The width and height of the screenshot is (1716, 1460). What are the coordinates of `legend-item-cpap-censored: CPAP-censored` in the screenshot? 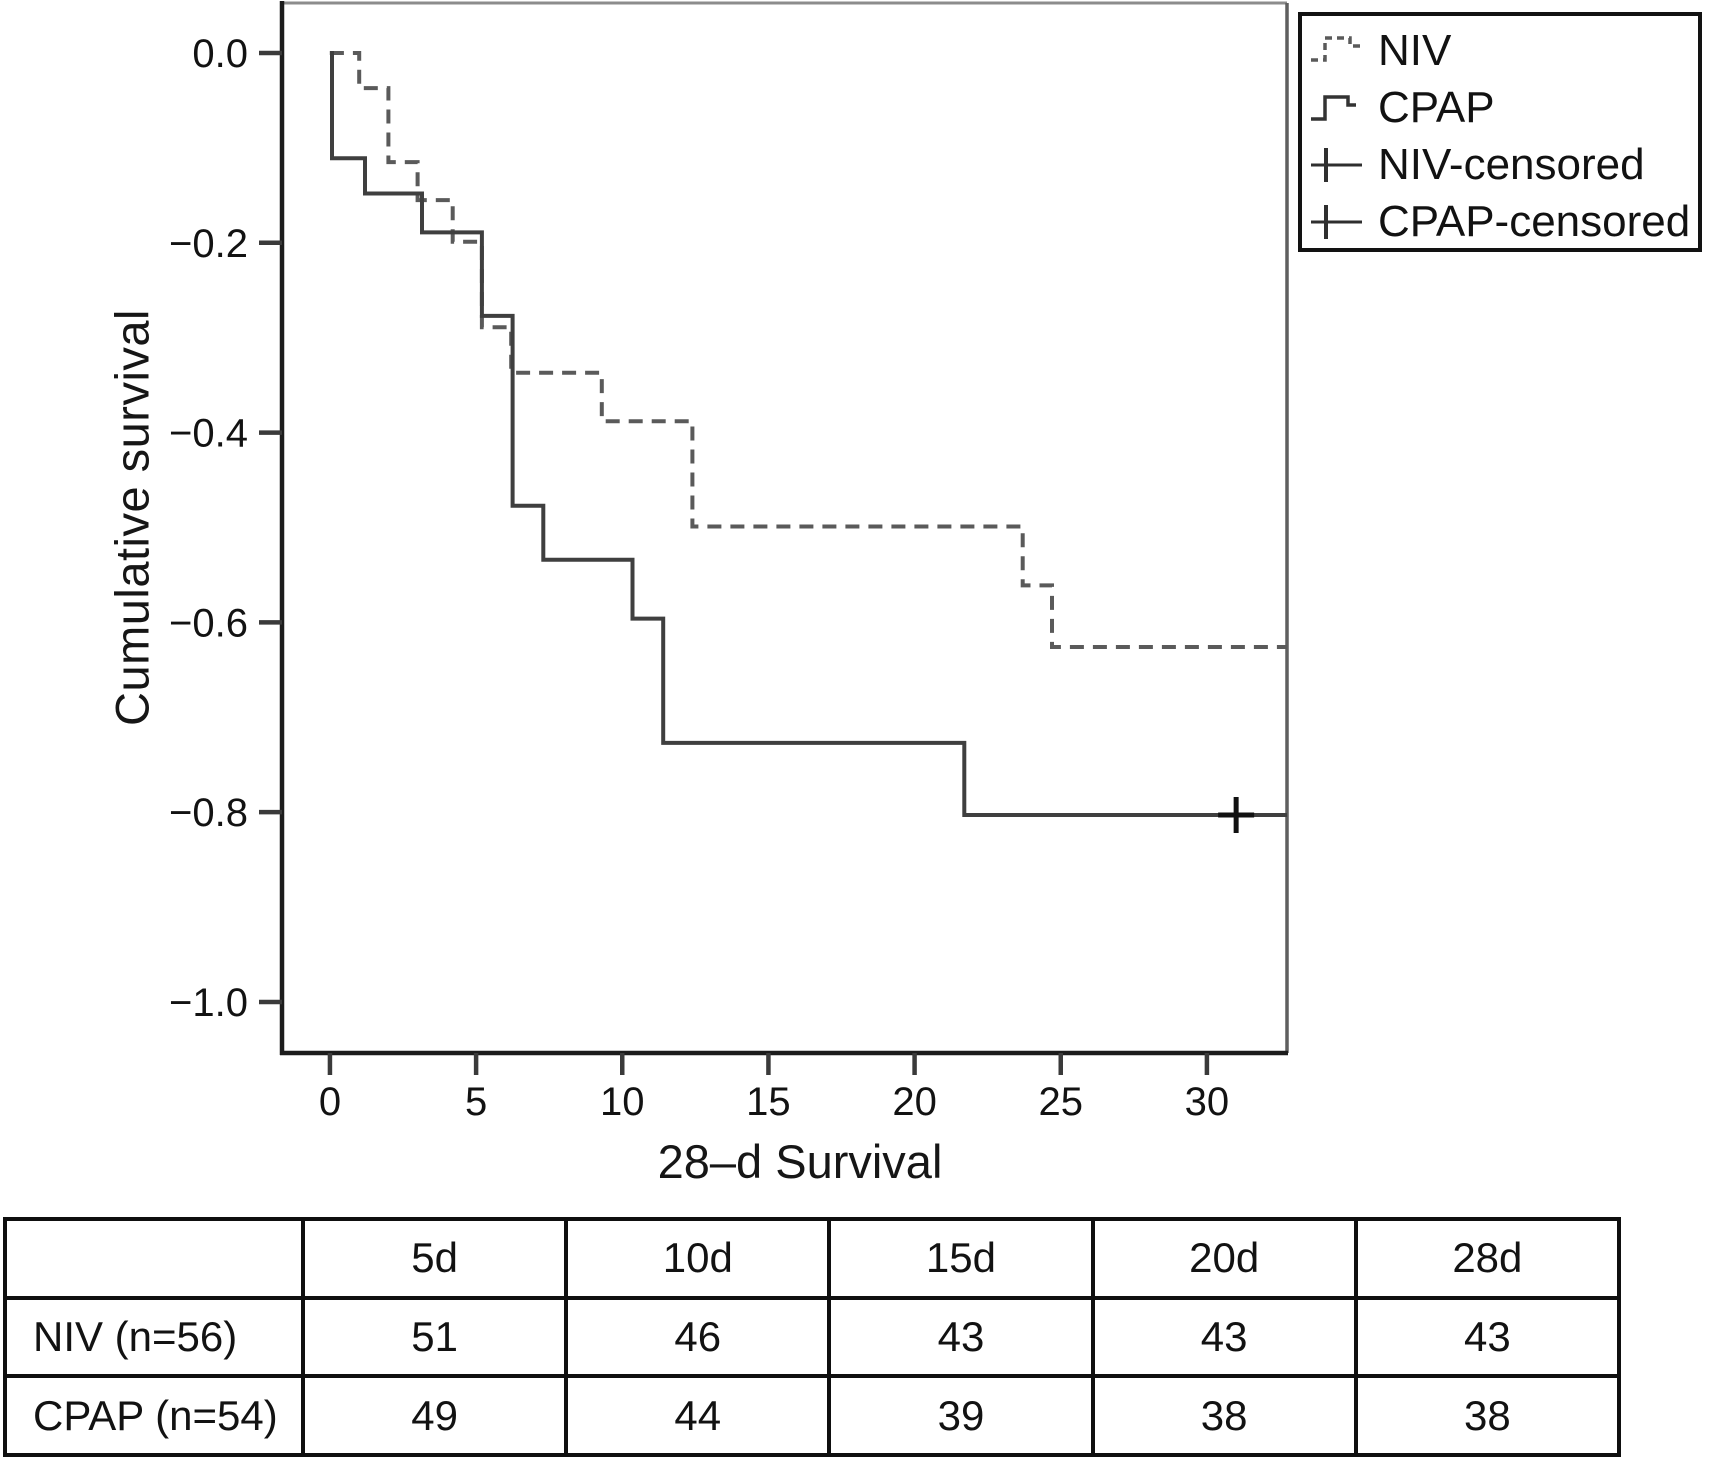 It's located at (1500, 221).